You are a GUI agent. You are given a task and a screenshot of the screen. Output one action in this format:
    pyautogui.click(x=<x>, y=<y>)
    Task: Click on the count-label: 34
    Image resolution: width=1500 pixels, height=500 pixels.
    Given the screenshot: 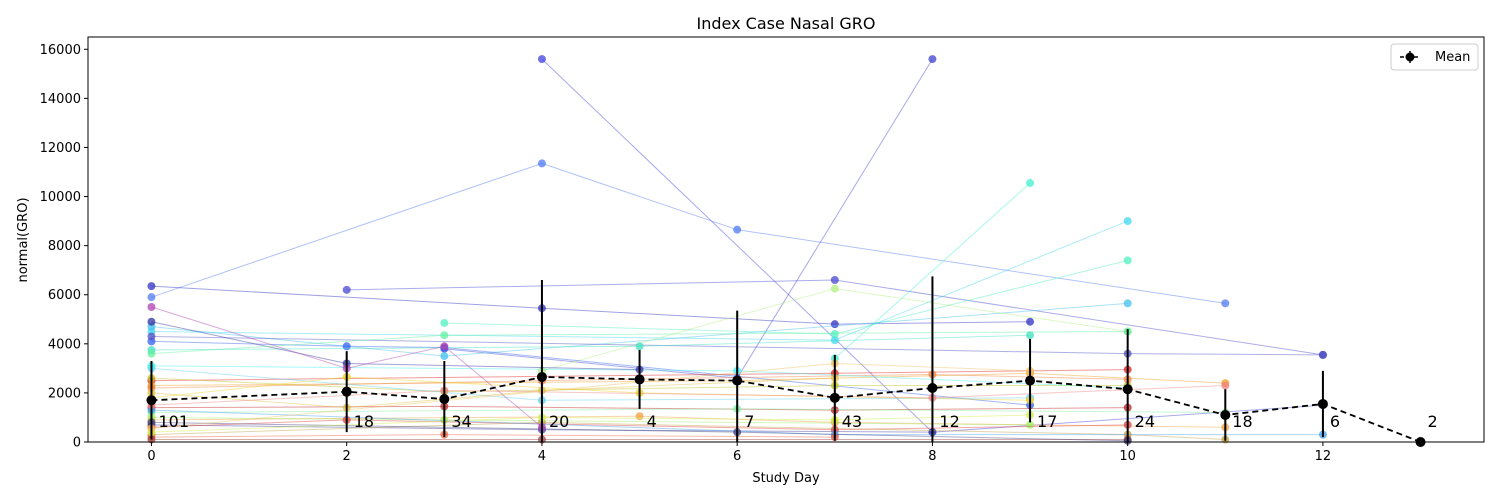 What is the action you would take?
    pyautogui.click(x=461, y=421)
    